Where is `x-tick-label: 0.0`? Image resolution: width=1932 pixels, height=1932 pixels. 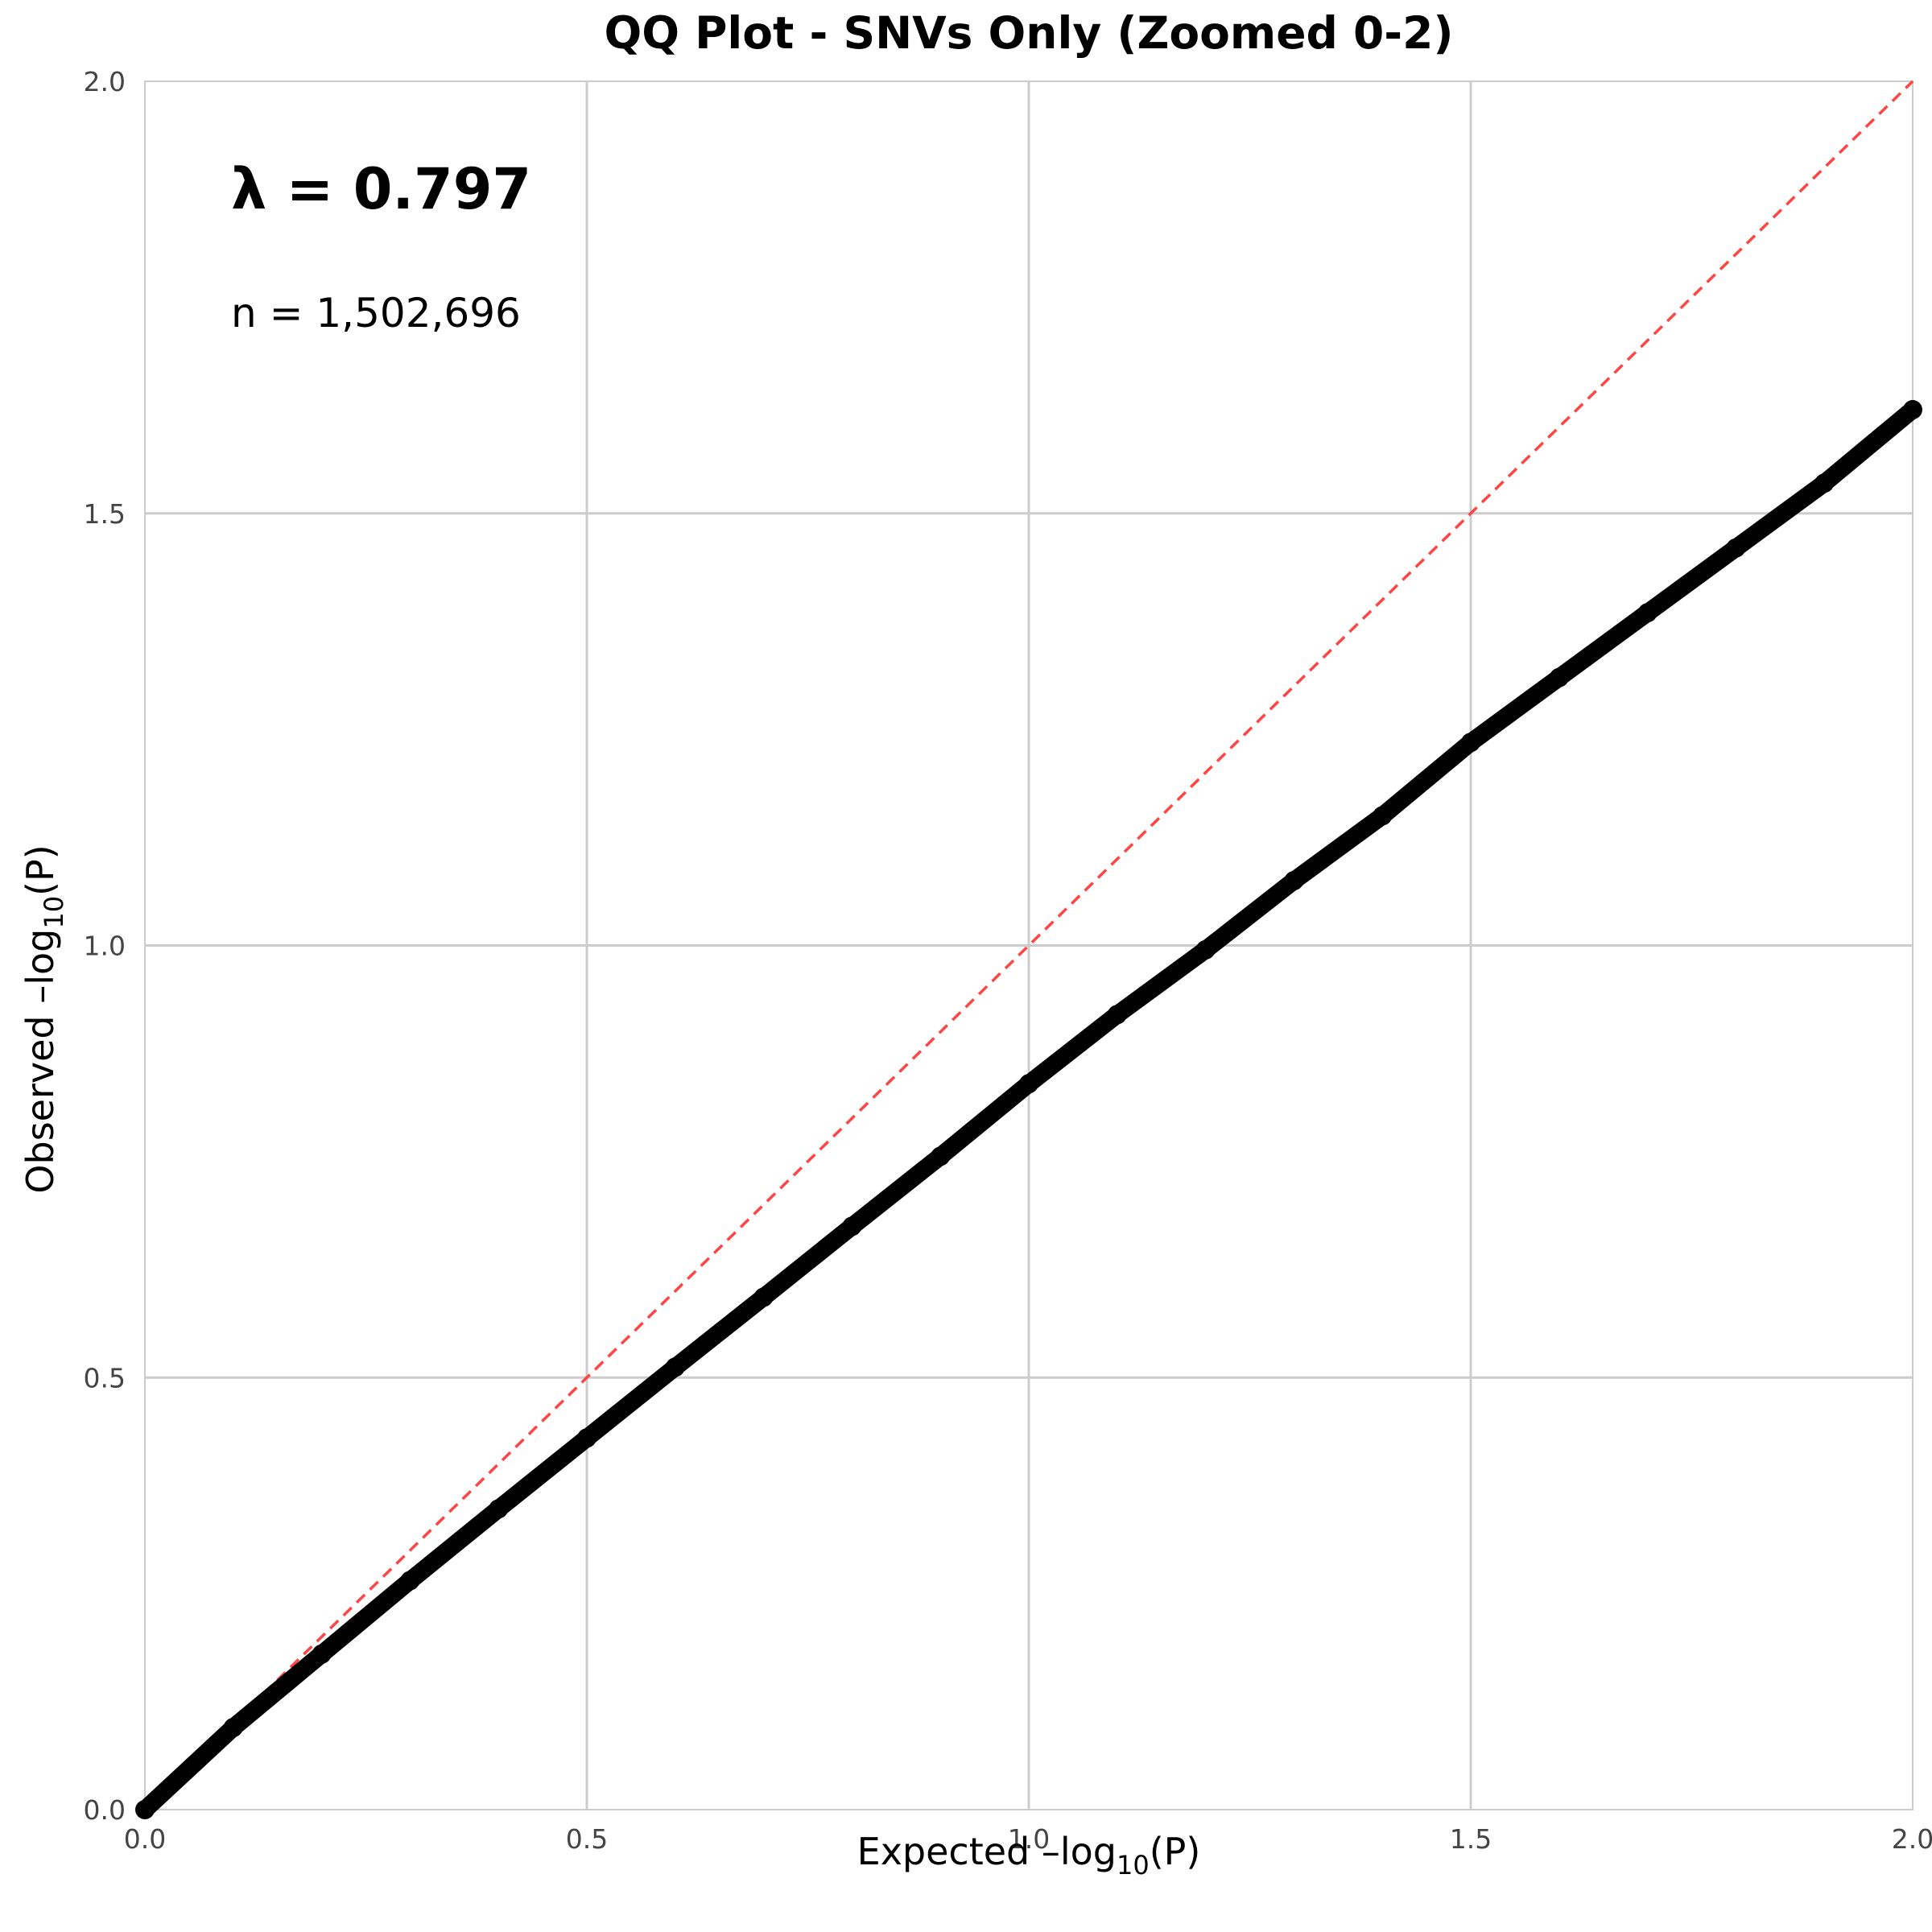 x-tick-label: 0.0 is located at coordinates (145, 1839).